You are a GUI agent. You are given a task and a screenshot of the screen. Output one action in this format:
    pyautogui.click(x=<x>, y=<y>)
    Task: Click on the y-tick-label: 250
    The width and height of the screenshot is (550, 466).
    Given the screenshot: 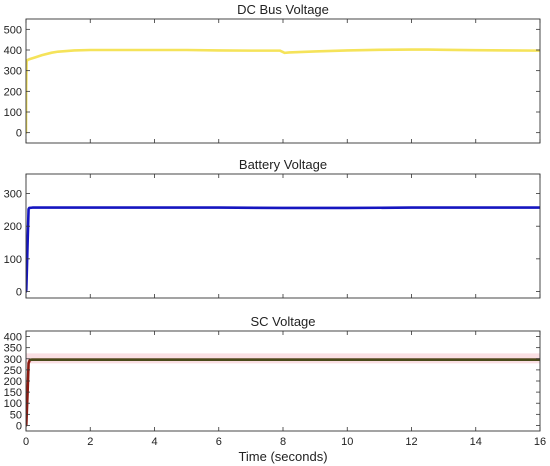 What is the action you would take?
    pyautogui.click(x=13, y=371)
    